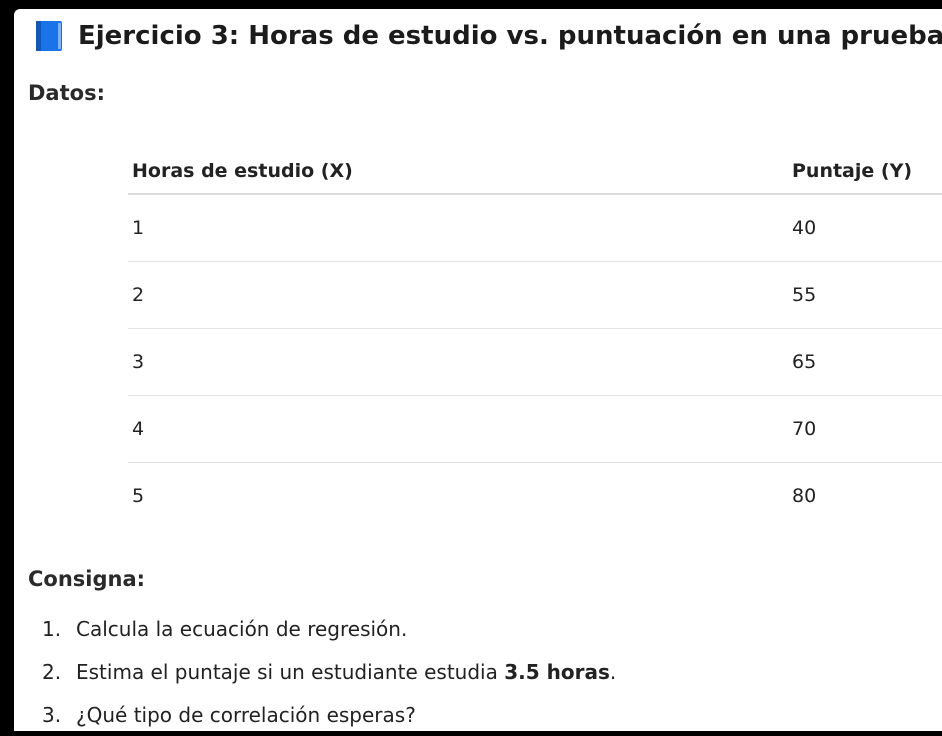  Describe the element at coordinates (458, 228) in the screenshot. I see `cell-hours: 1` at that location.